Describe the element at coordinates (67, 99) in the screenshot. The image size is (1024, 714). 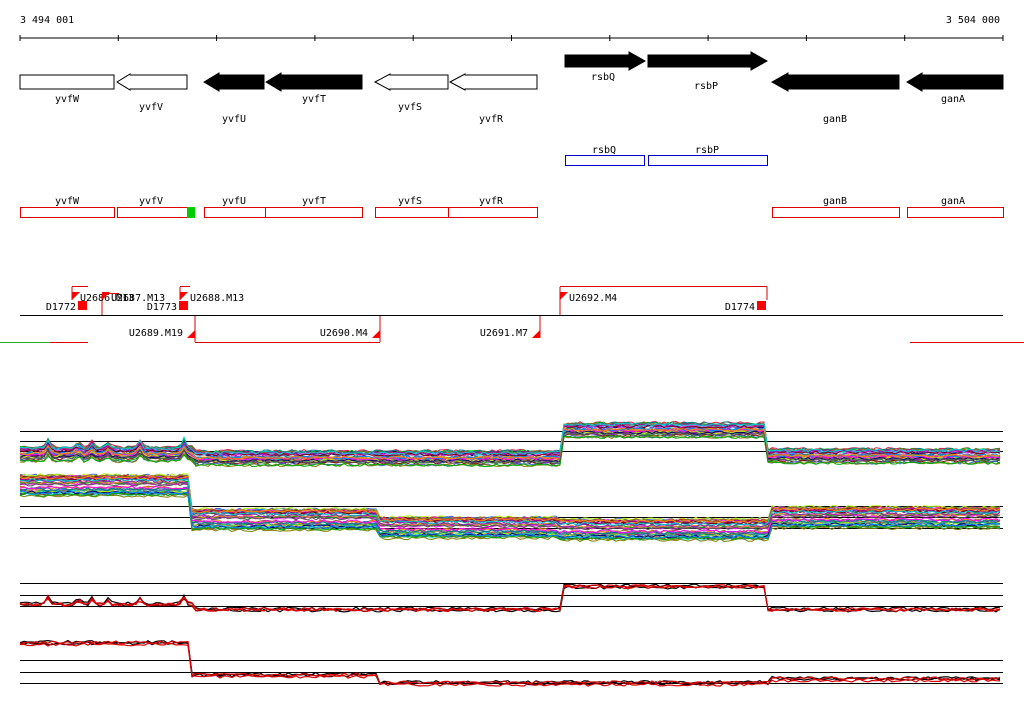
I see `gene-label: yvfW` at that location.